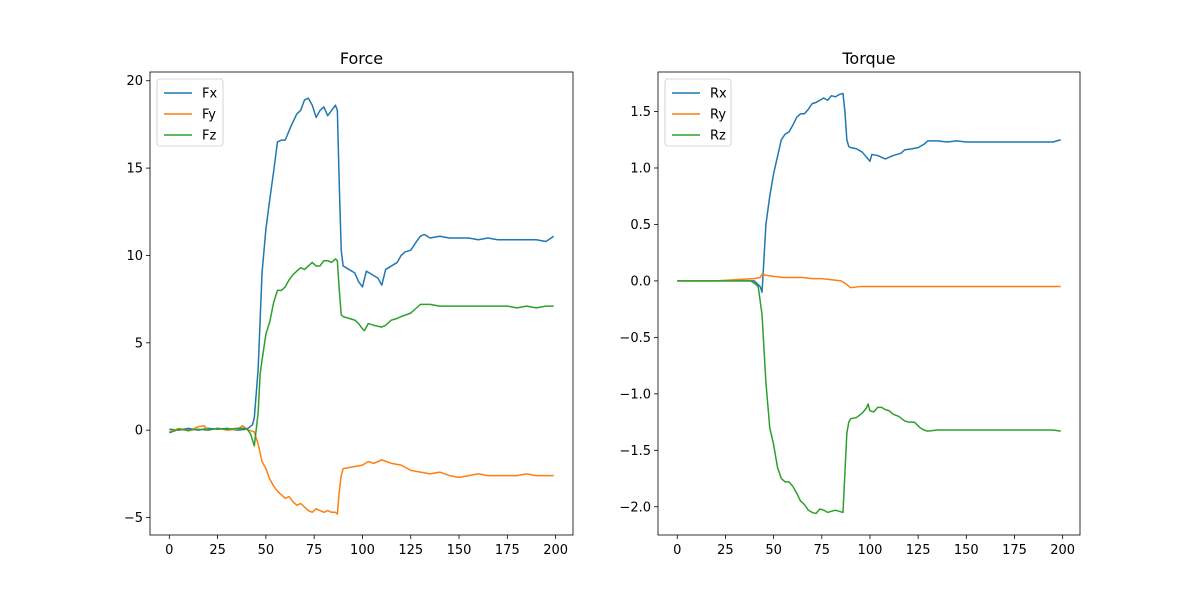 The image size is (1200, 604). I want to click on legend: Rx Ry Rz, so click(698, 112).